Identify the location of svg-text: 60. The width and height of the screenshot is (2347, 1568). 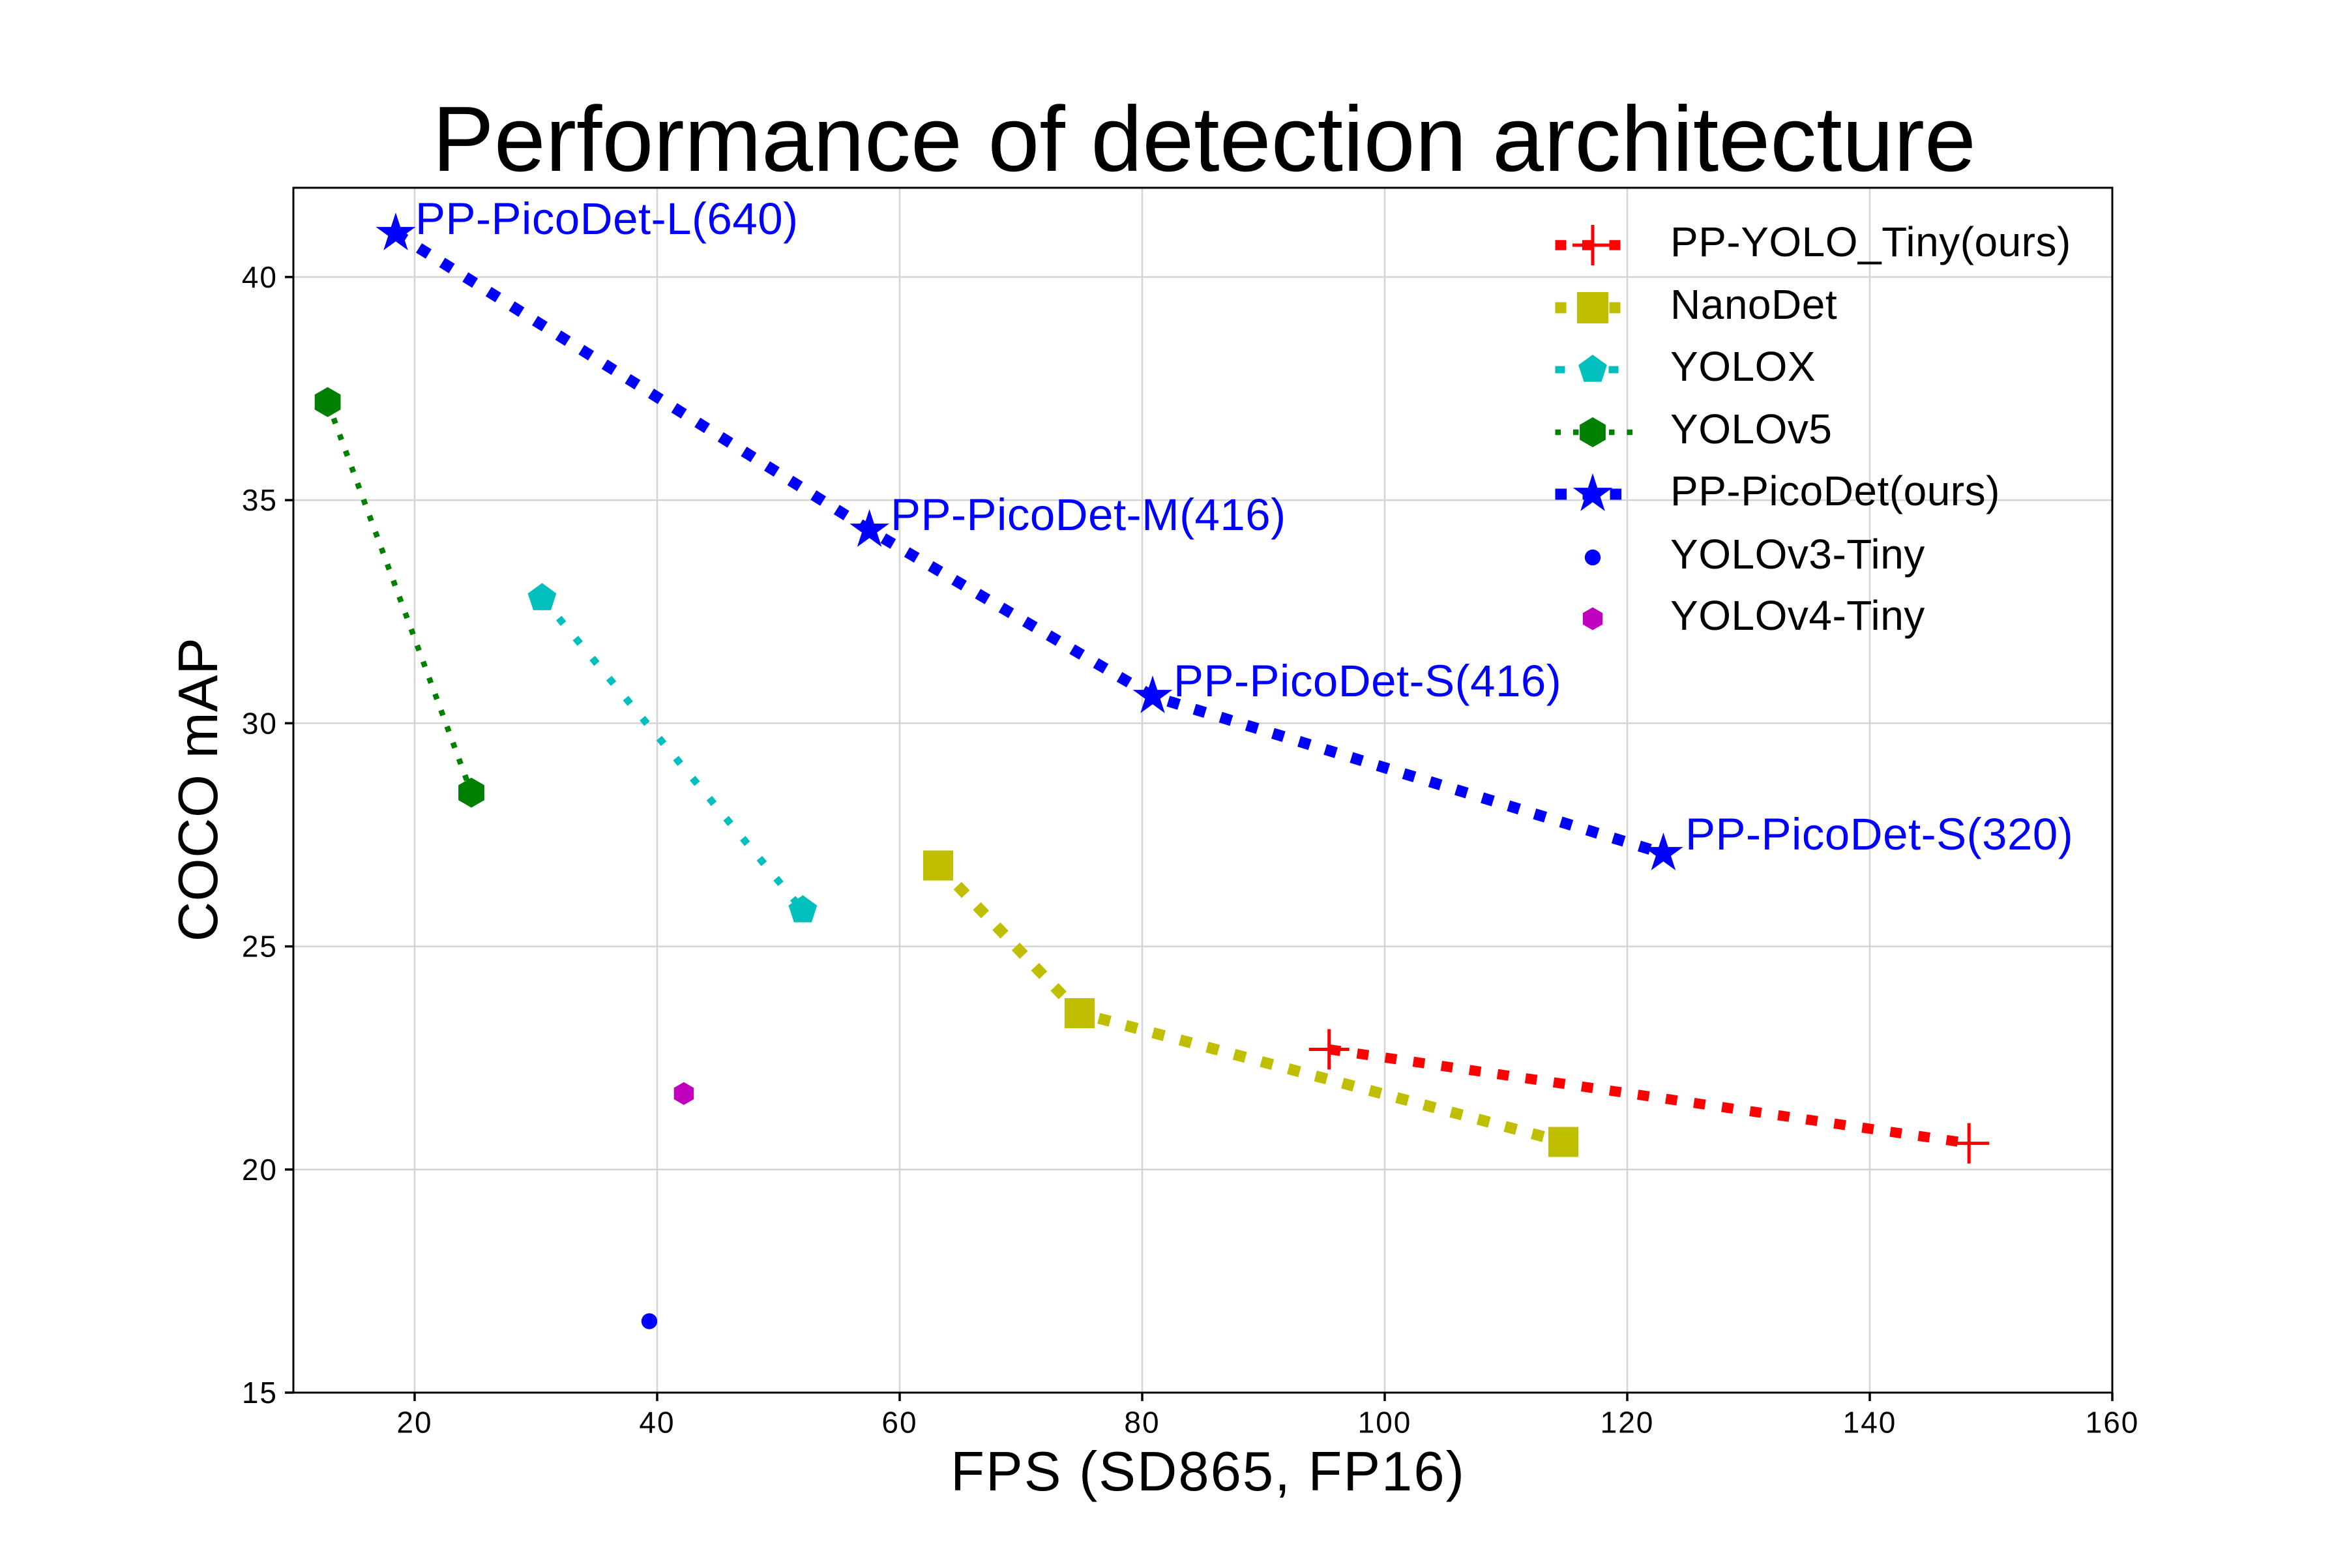
(899, 1423).